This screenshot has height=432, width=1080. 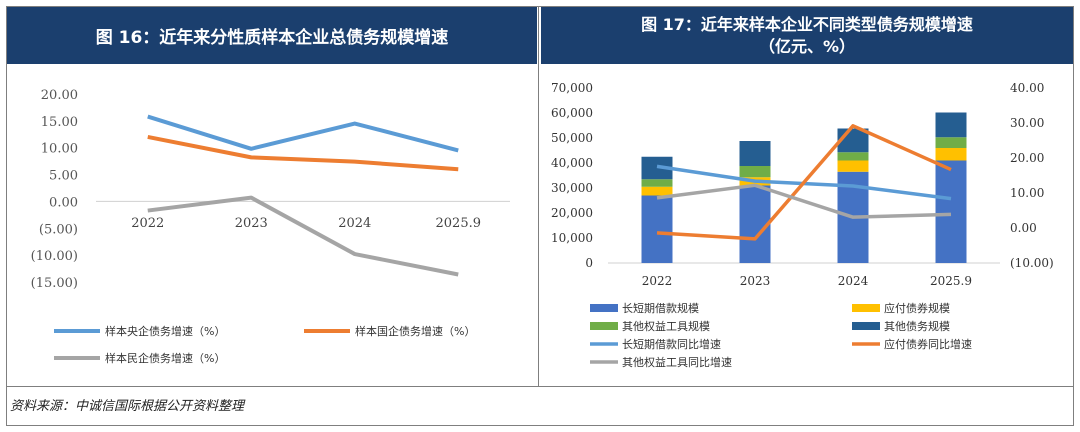 I want to click on y-tick-label: (5.00), so click(x=58, y=229).